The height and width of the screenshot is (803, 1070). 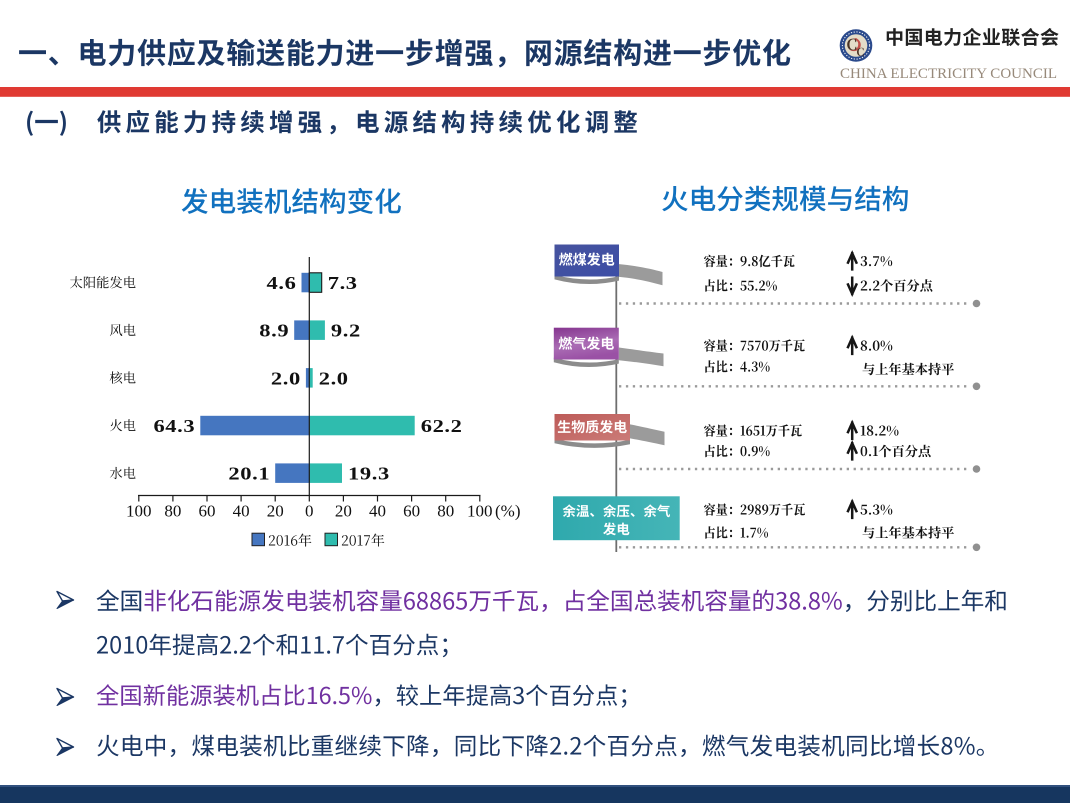 I want to click on svg-text: 19.3, so click(x=369, y=474).